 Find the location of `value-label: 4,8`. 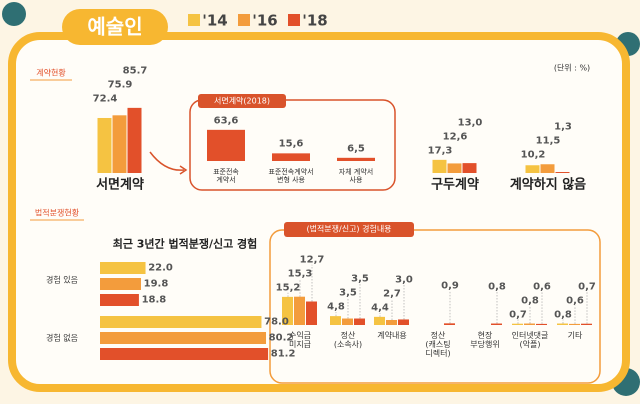

value-label: 4,8 is located at coordinates (336, 307).